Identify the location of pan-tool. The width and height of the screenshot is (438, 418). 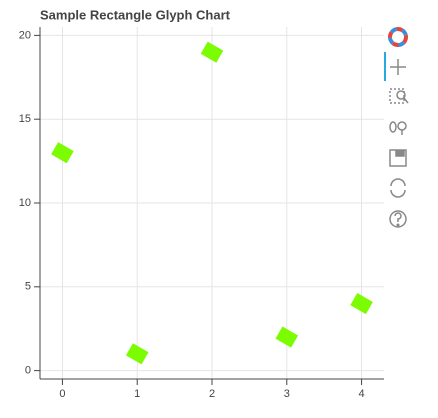
(398, 67).